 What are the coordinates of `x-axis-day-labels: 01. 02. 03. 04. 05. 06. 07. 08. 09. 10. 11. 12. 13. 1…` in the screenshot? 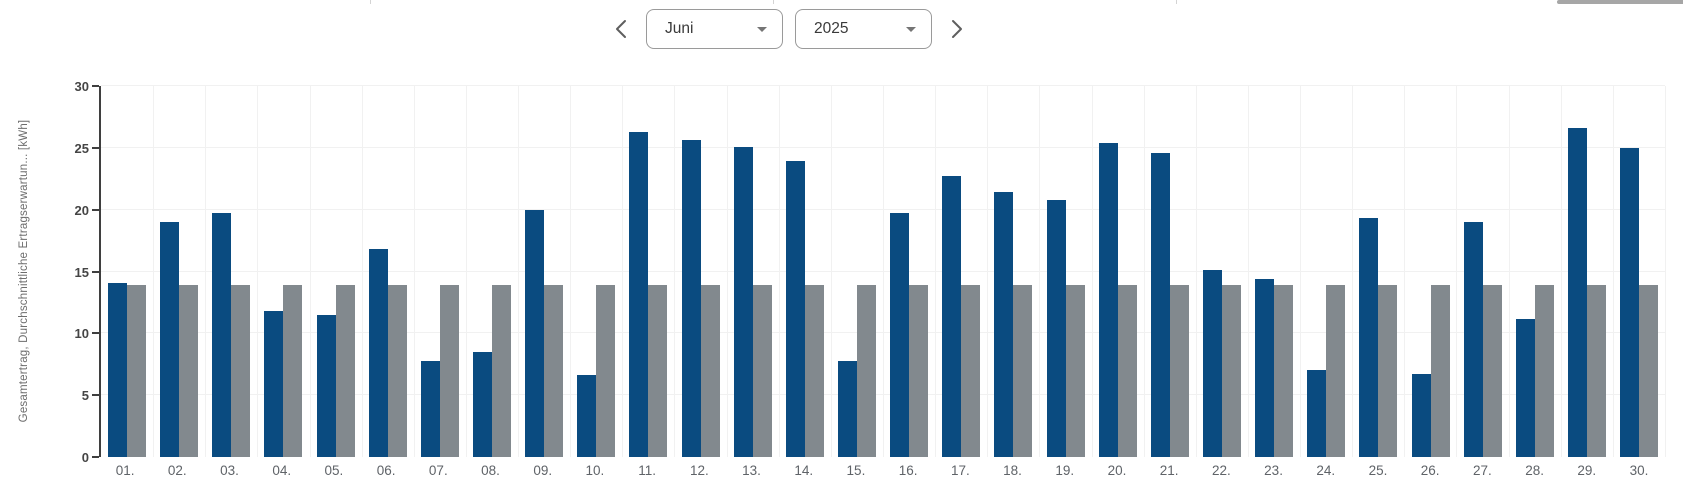 It's located at (882, 470).